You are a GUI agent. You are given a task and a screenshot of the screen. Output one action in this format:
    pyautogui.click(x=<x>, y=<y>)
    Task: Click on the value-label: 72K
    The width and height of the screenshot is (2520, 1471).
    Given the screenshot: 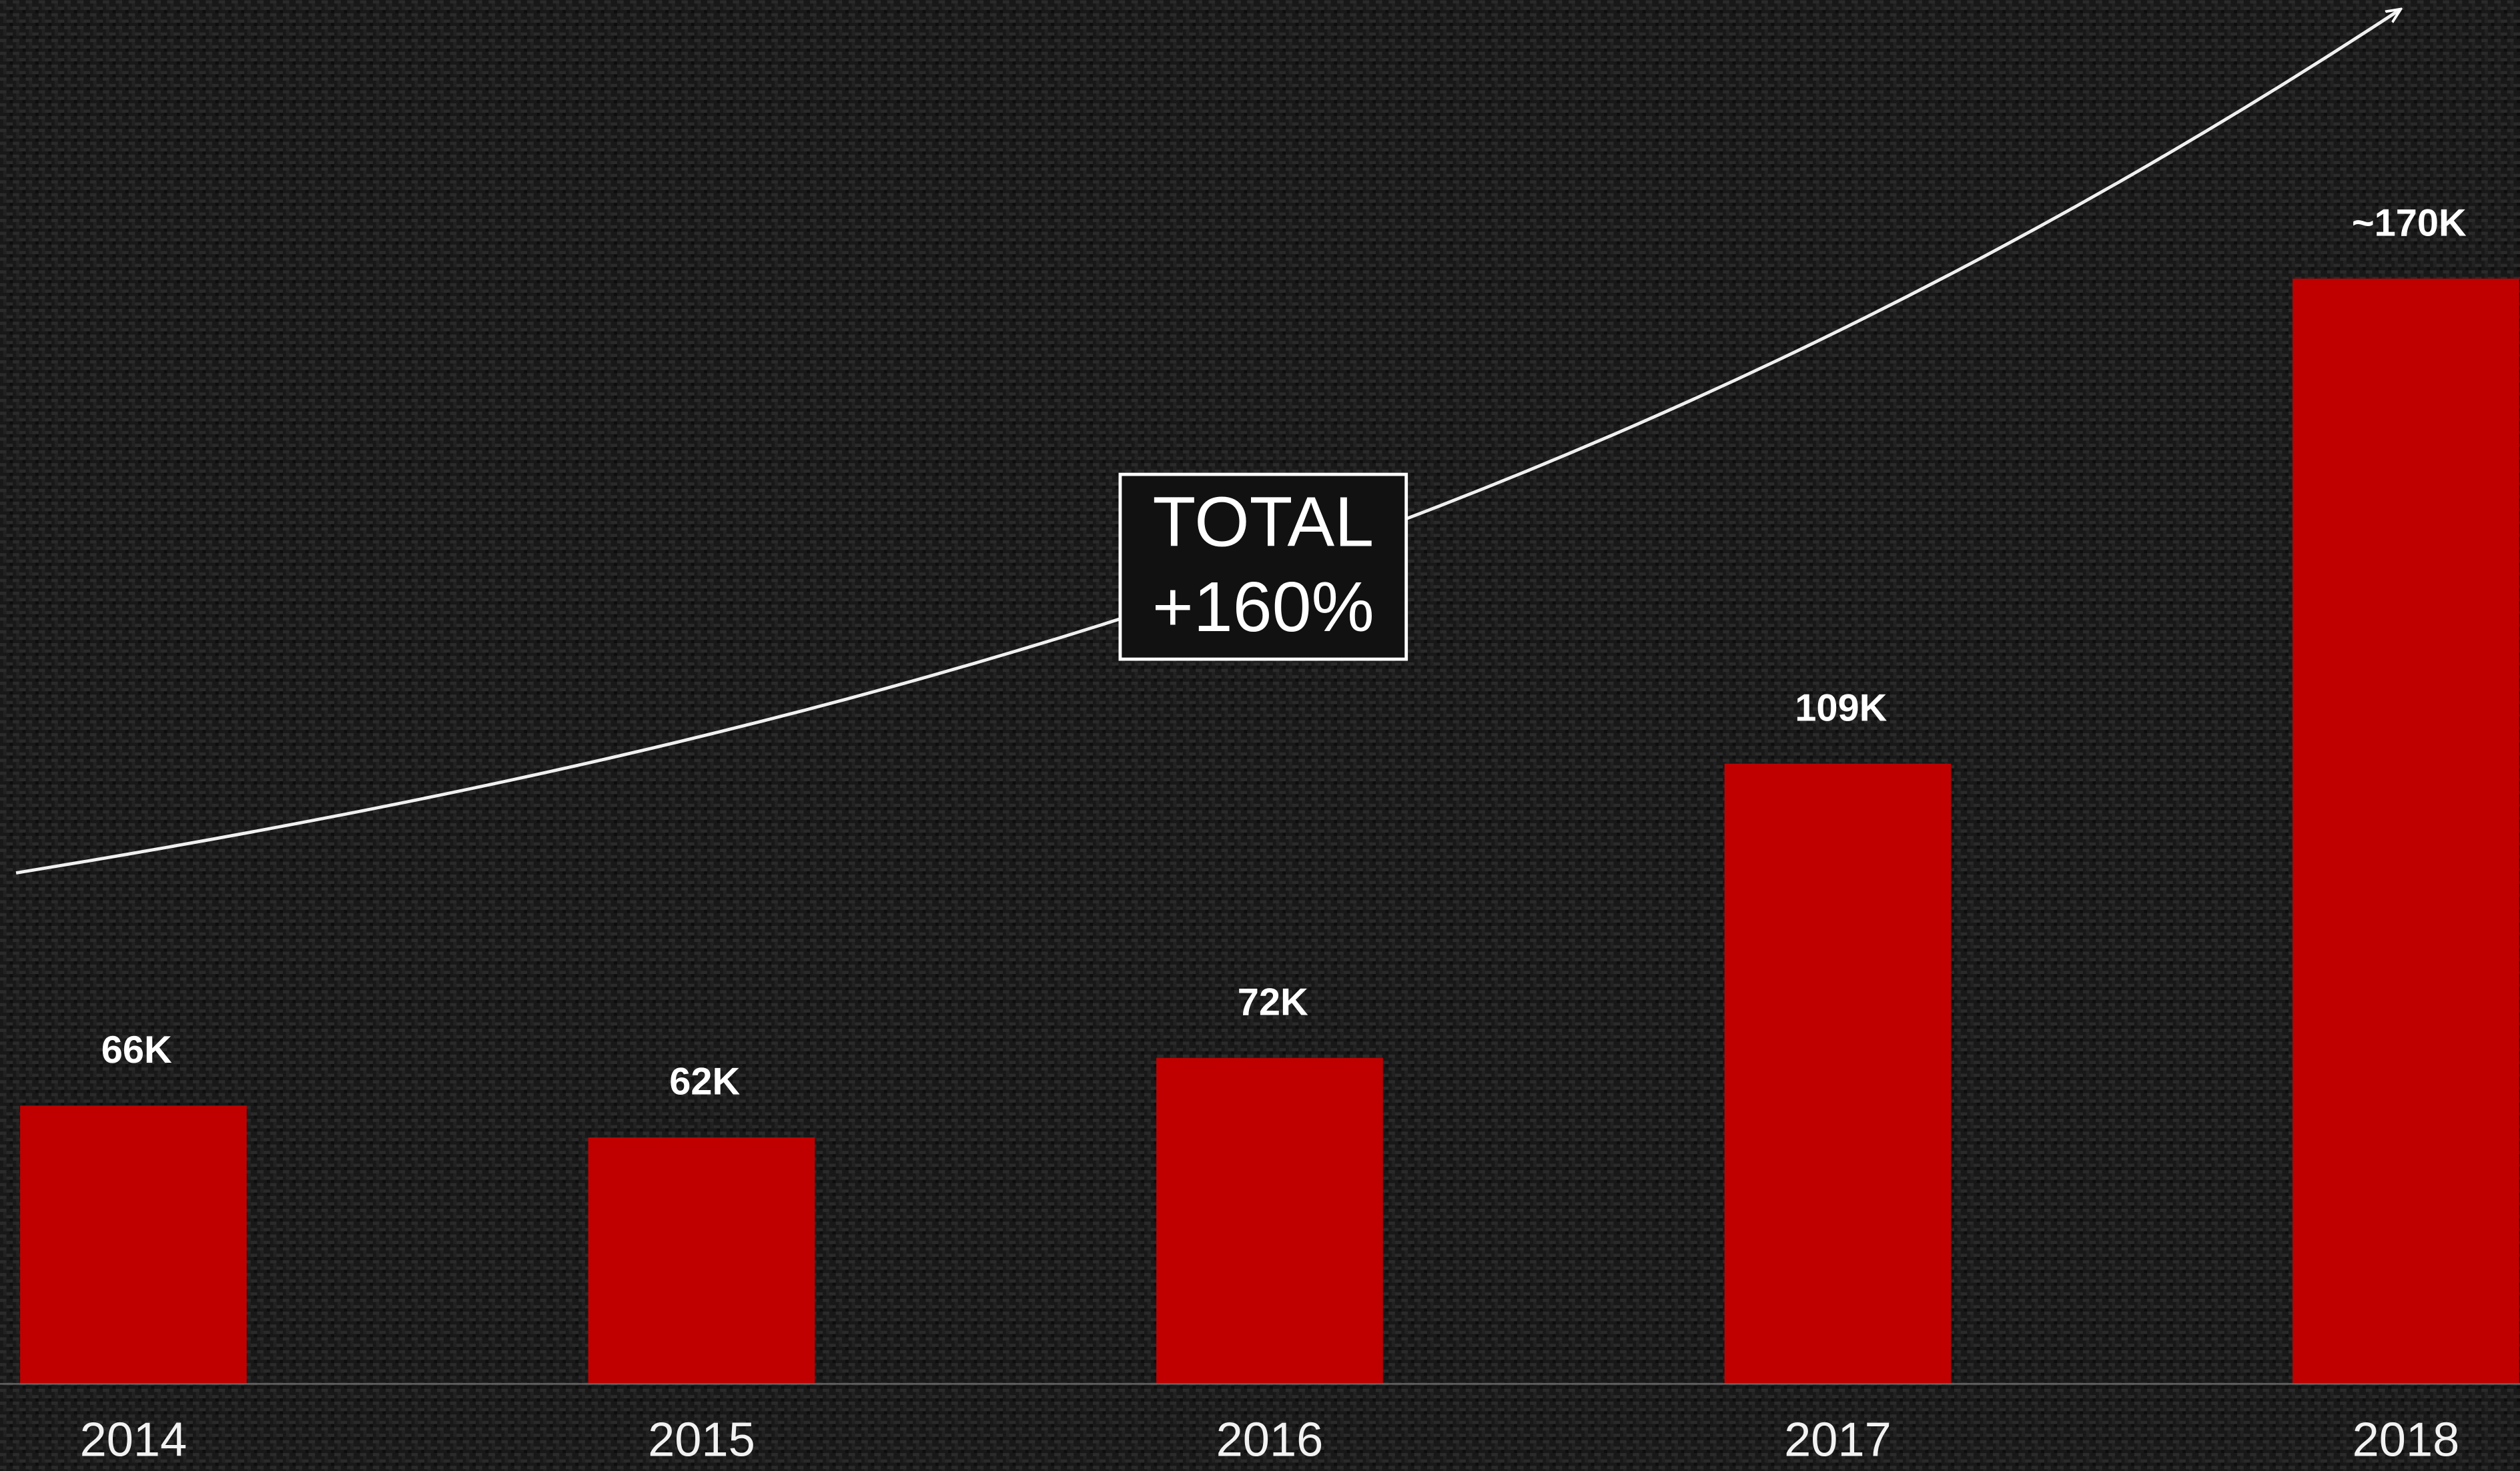 What is the action you would take?
    pyautogui.click(x=1273, y=1002)
    